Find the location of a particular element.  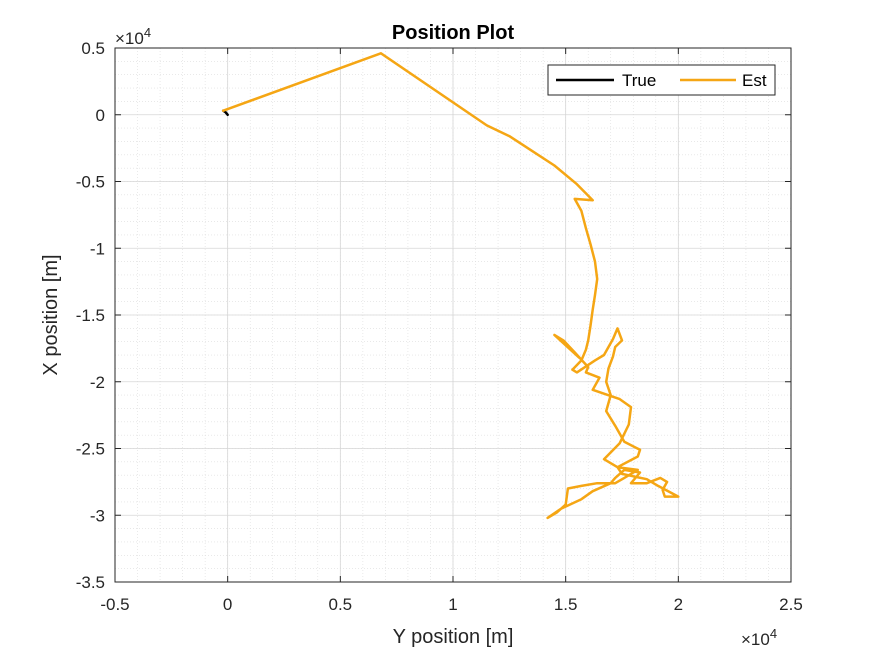

x-tick-label: 0 is located at coordinates (227, 604).